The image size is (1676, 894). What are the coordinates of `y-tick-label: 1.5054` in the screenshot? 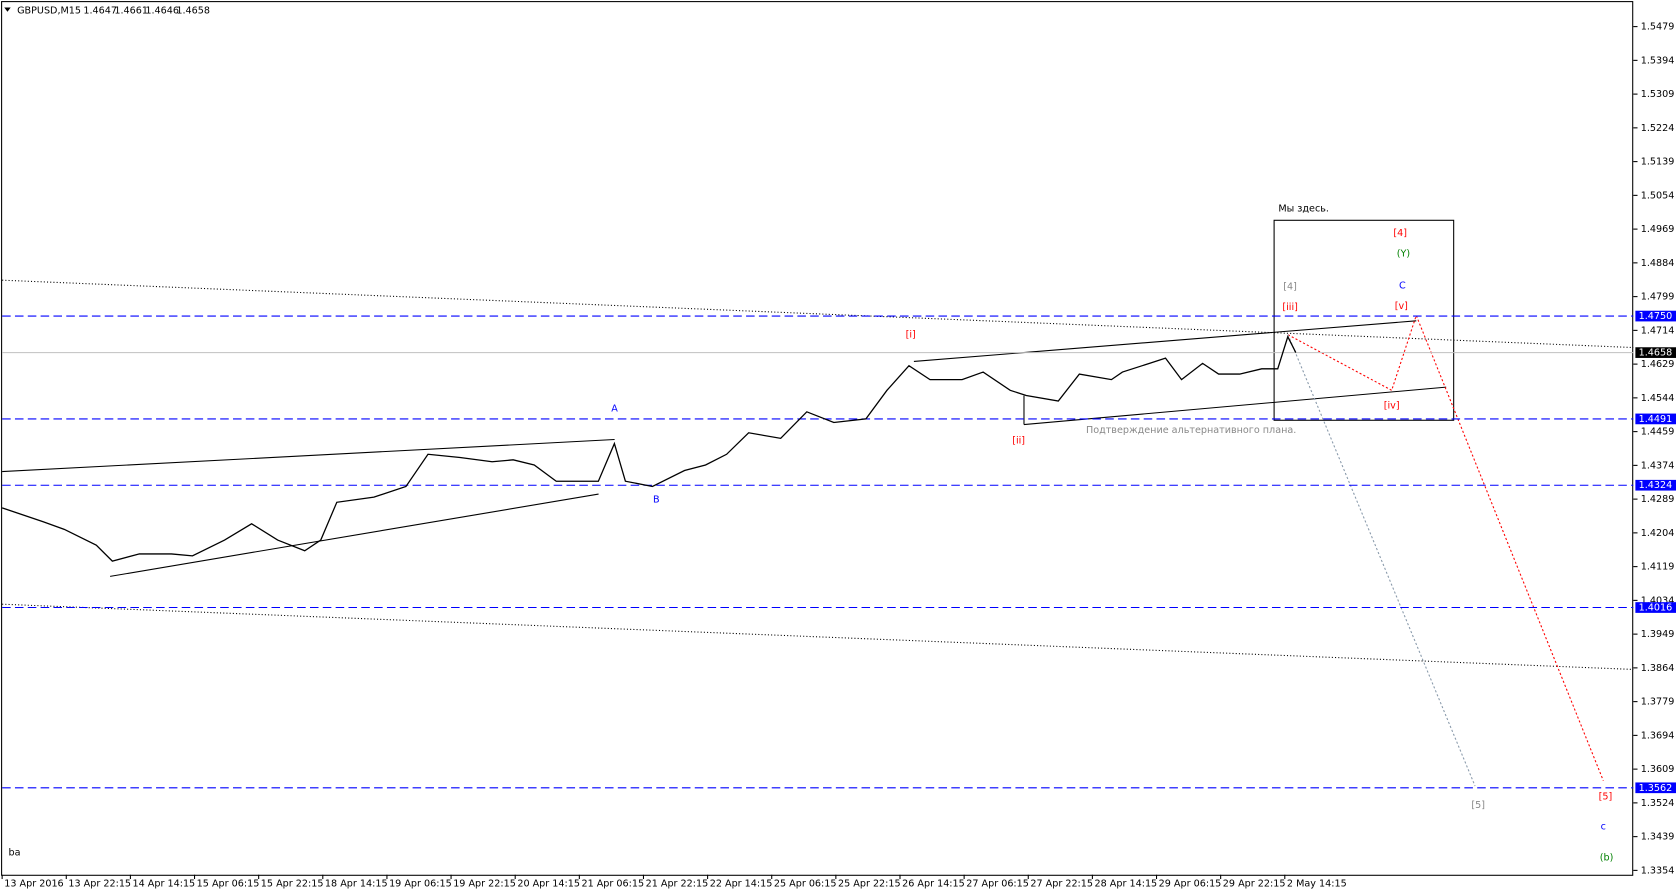 It's located at (1658, 195).